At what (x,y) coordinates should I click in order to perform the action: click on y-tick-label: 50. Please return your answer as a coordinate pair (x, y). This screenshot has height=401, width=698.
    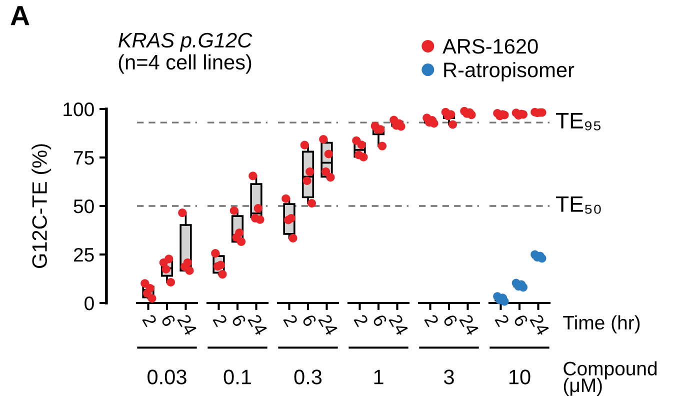
    Looking at the image, I should click on (84, 206).